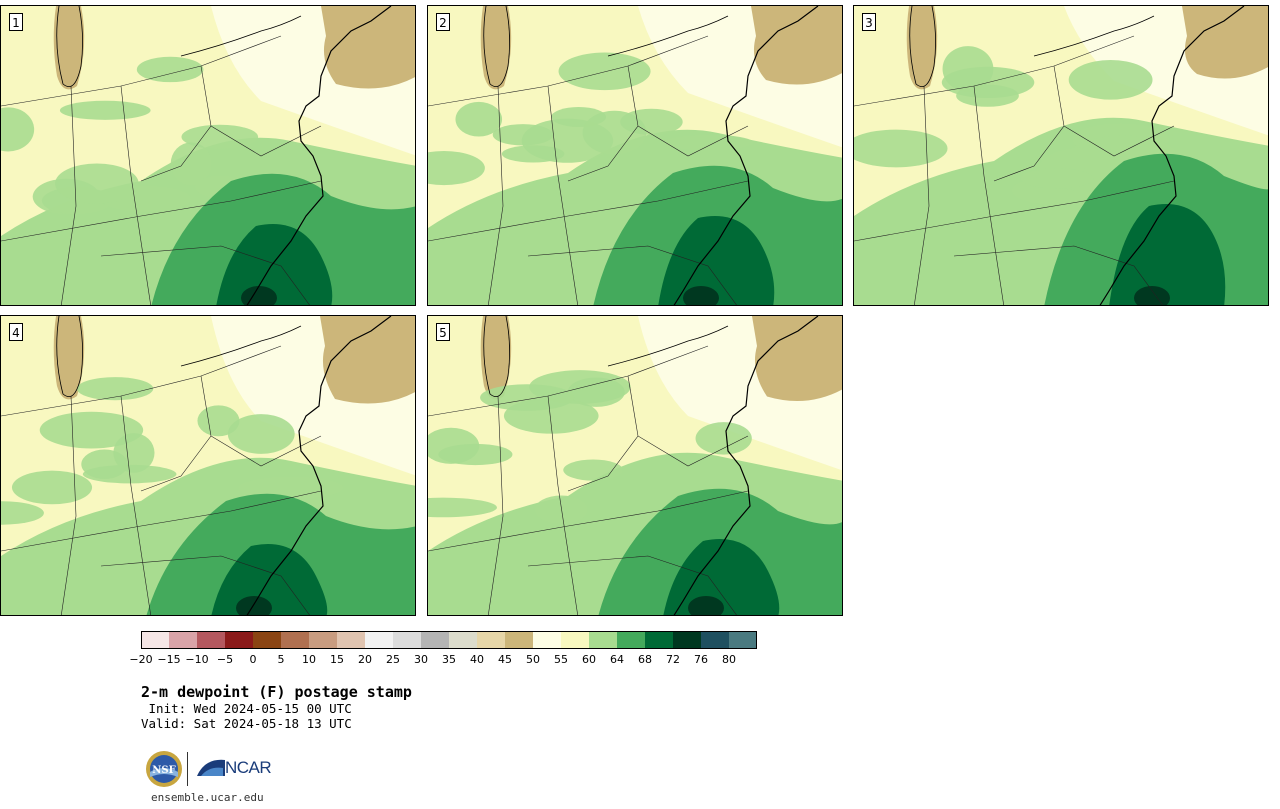 Image resolution: width=1280 pixels, height=809 pixels. Describe the element at coordinates (393, 659) in the screenshot. I see `colorbar-tick-label: 25` at that location.